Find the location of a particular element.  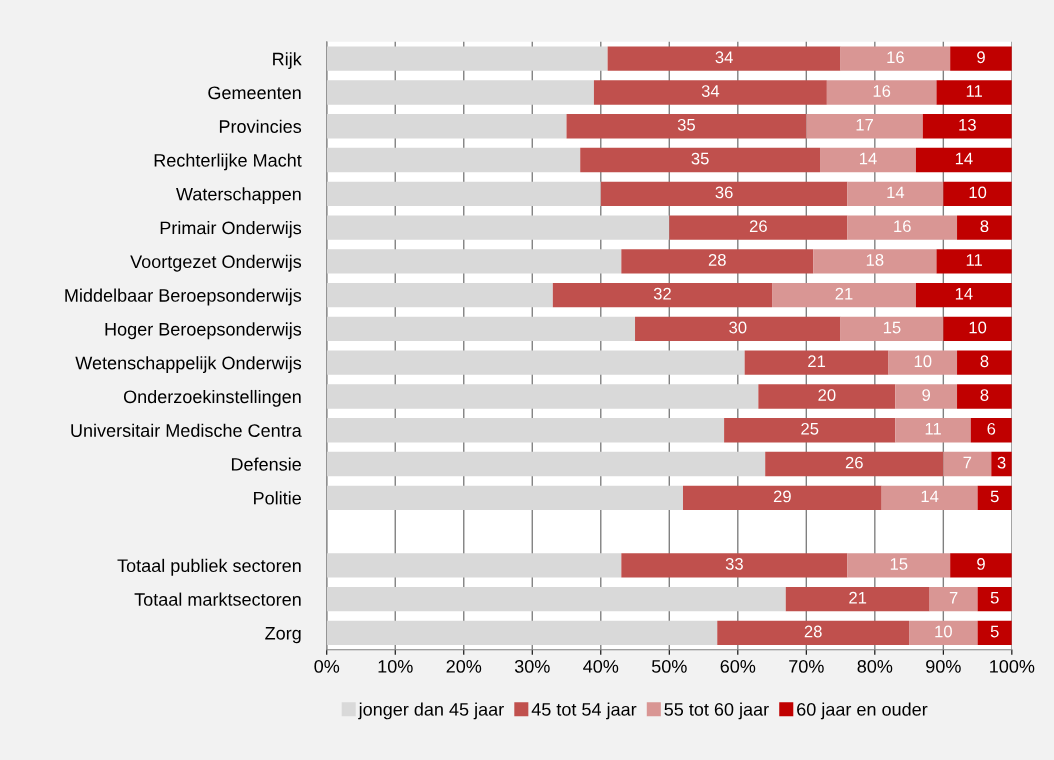

y-tick-label: Totaal publiek sectoren is located at coordinates (209, 567).